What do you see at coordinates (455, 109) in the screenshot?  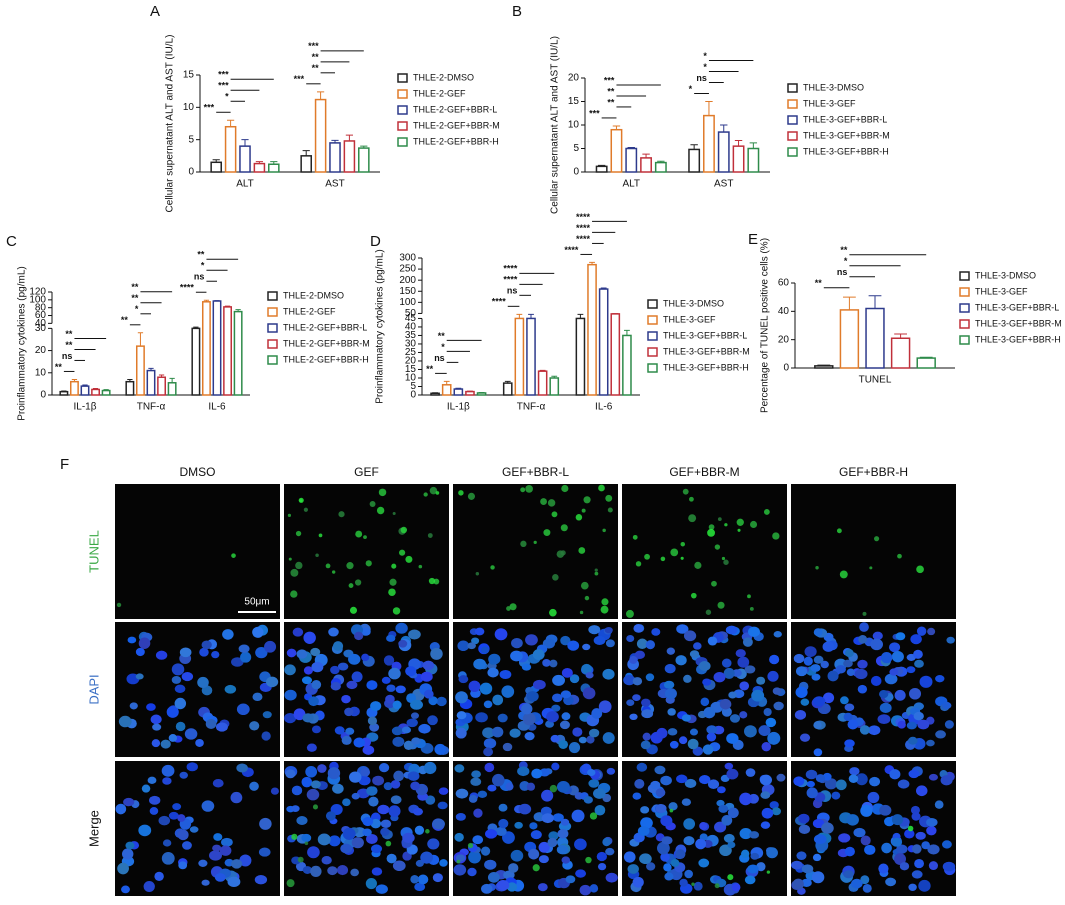 I see `legend-label: THLE-2-GEF+BBR-L` at bounding box center [455, 109].